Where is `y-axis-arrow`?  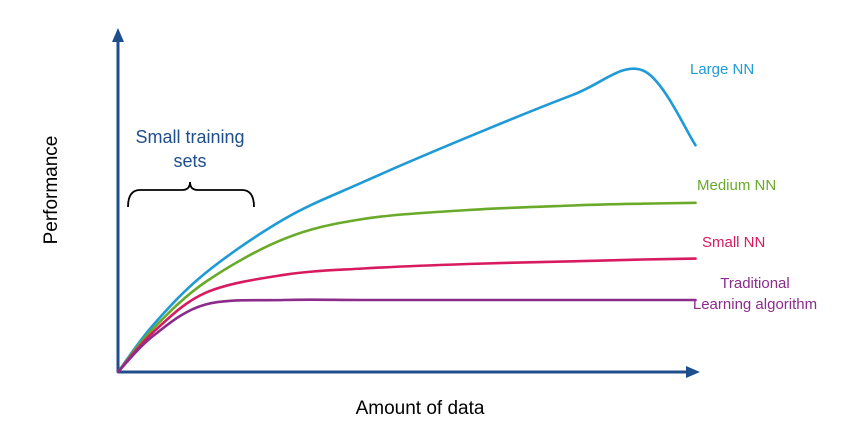
y-axis-arrow is located at coordinates (118, 35).